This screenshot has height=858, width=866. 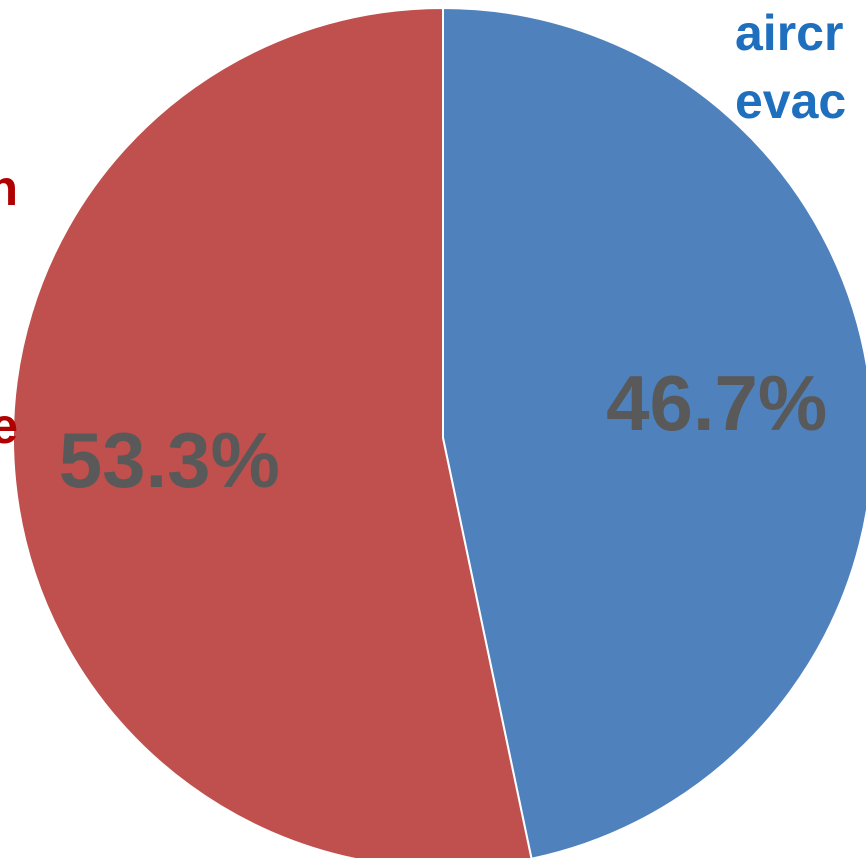 What do you see at coordinates (9, 188) in the screenshot?
I see `legend-label-1-line-0: n` at bounding box center [9, 188].